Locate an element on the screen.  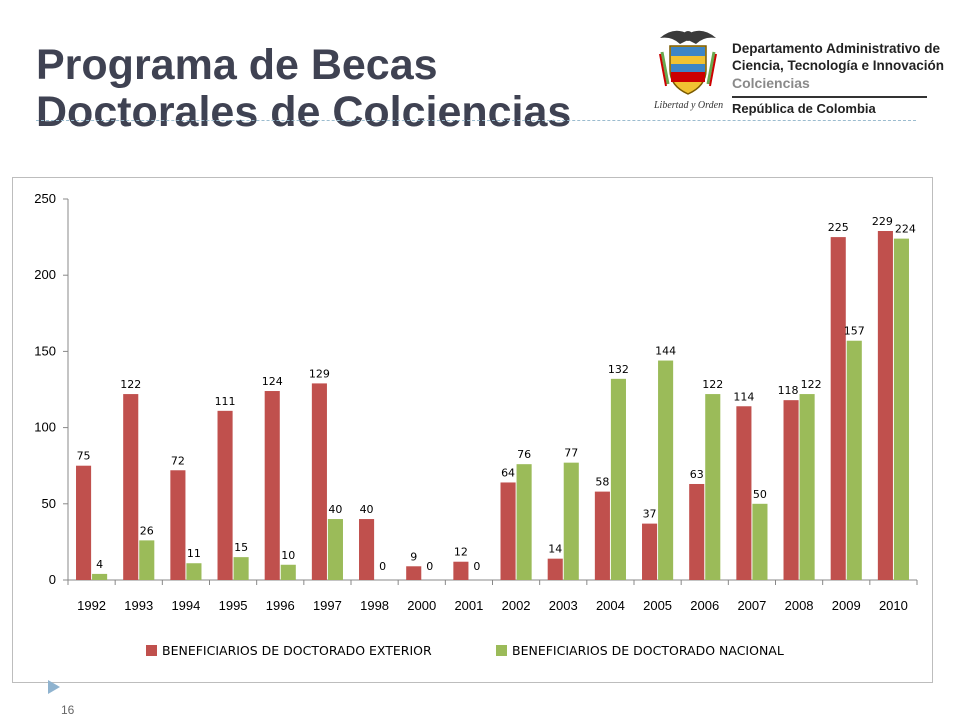
page-number: 16 is located at coordinates (68, 710).